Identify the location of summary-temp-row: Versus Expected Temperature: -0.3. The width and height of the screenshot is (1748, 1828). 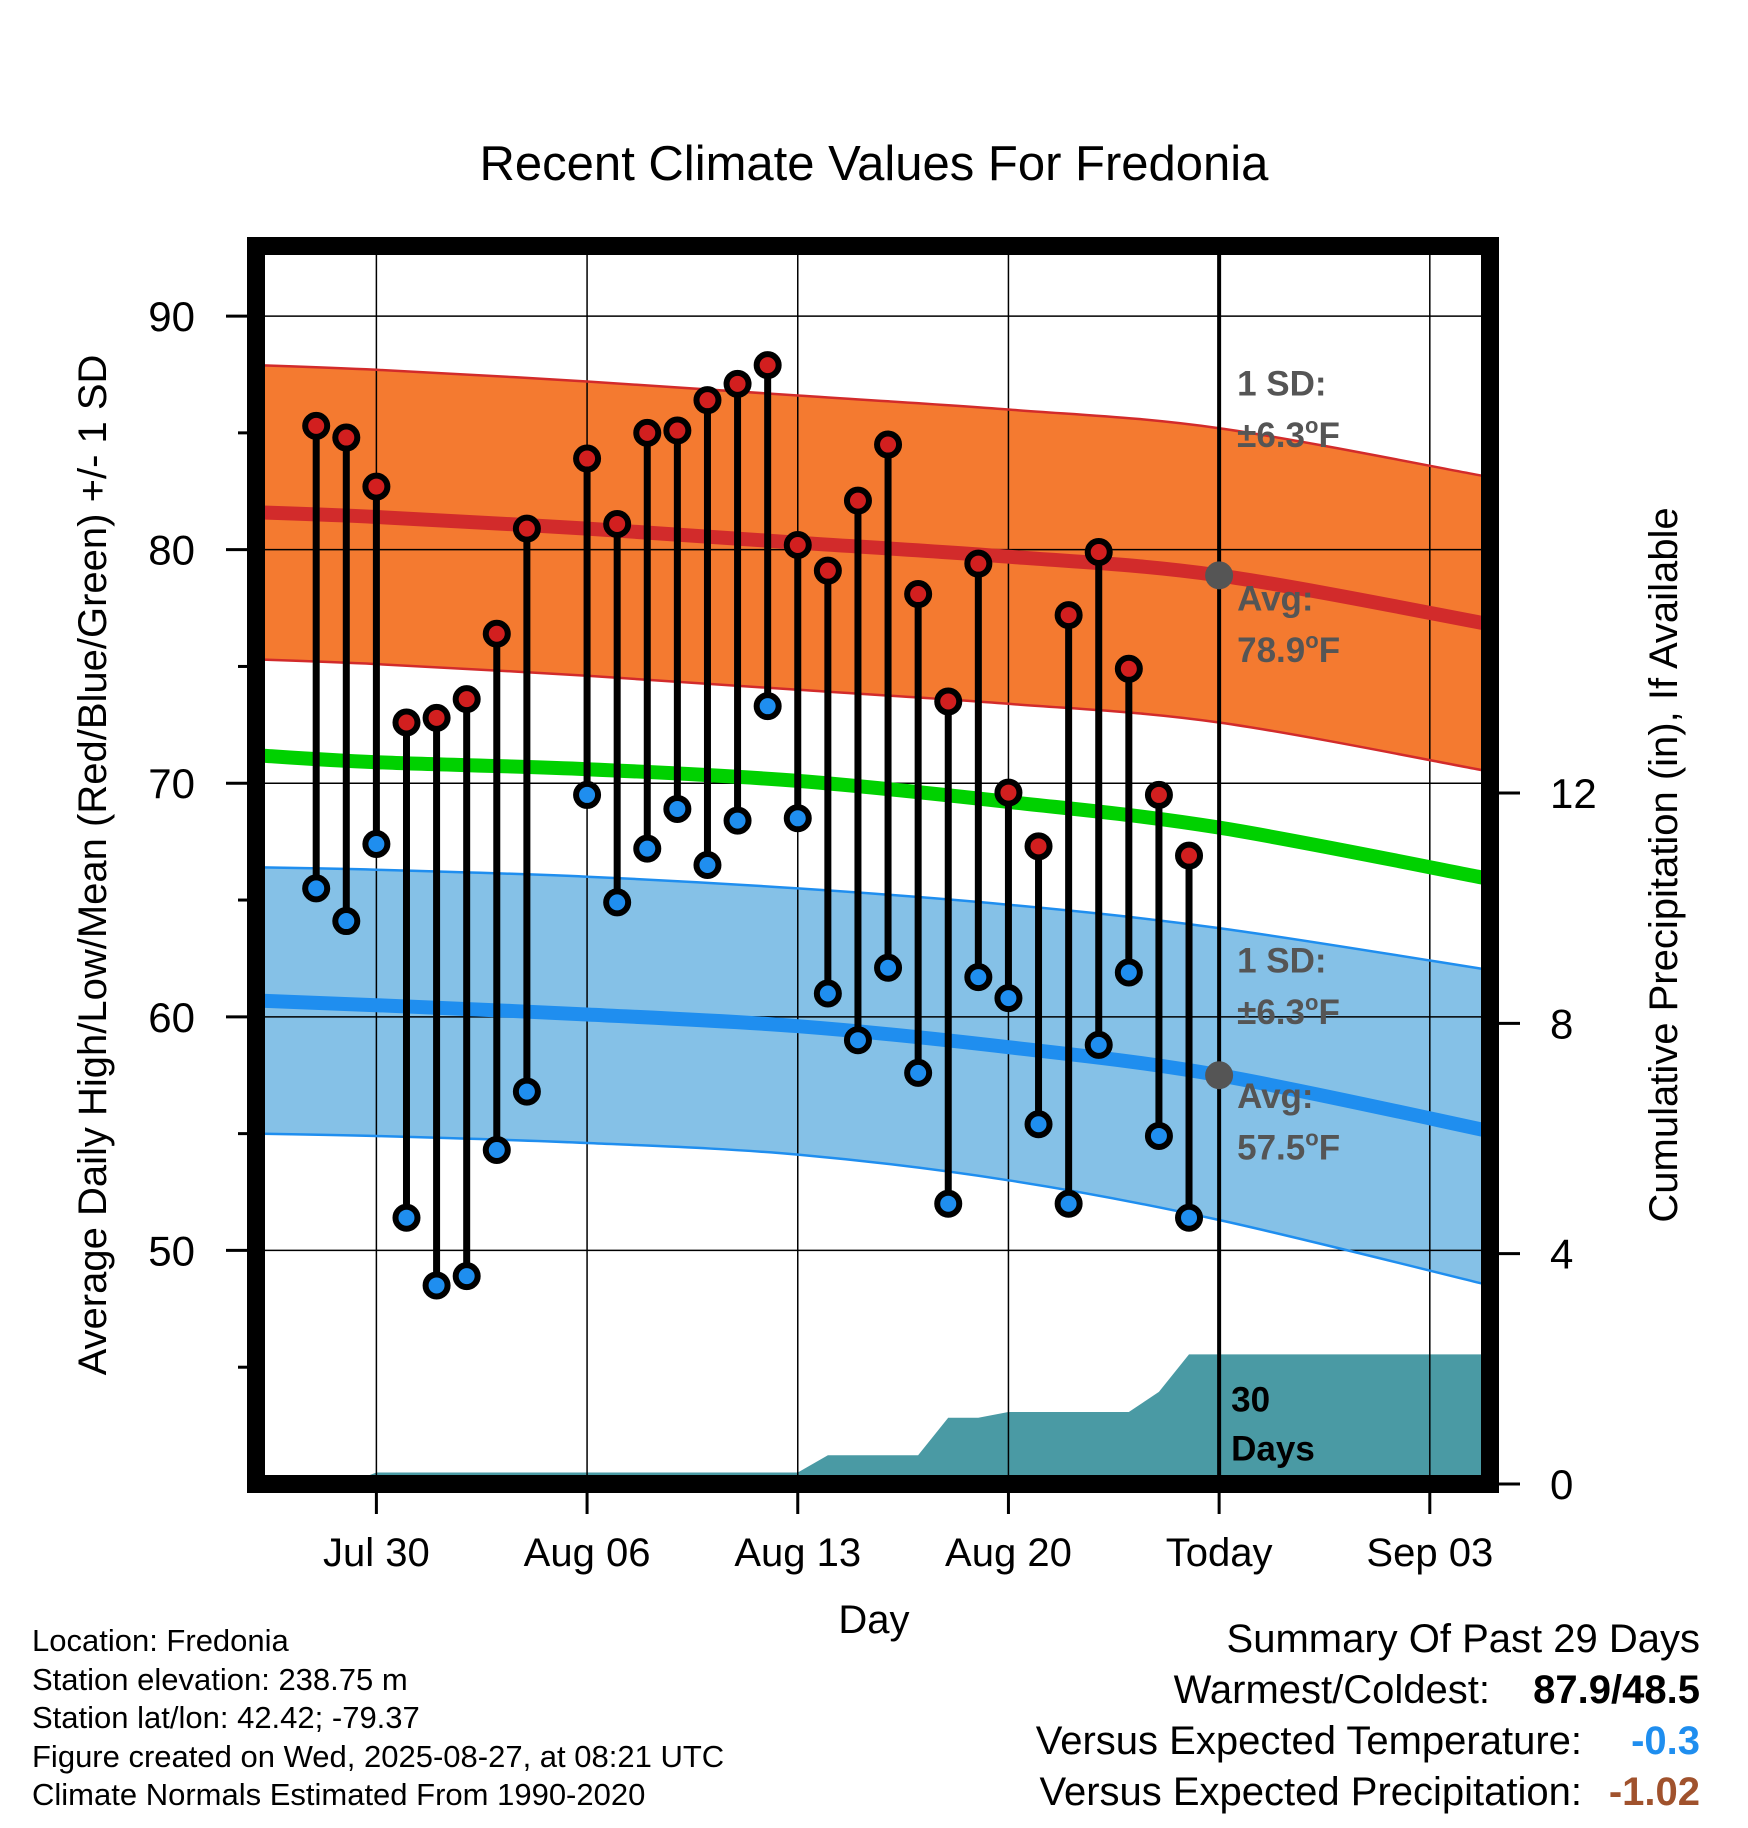
(1368, 1741).